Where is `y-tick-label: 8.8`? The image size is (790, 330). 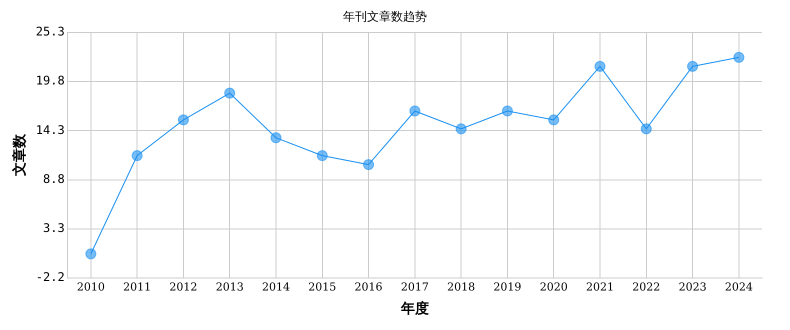
y-tick-label: 8.8 is located at coordinates (54, 179).